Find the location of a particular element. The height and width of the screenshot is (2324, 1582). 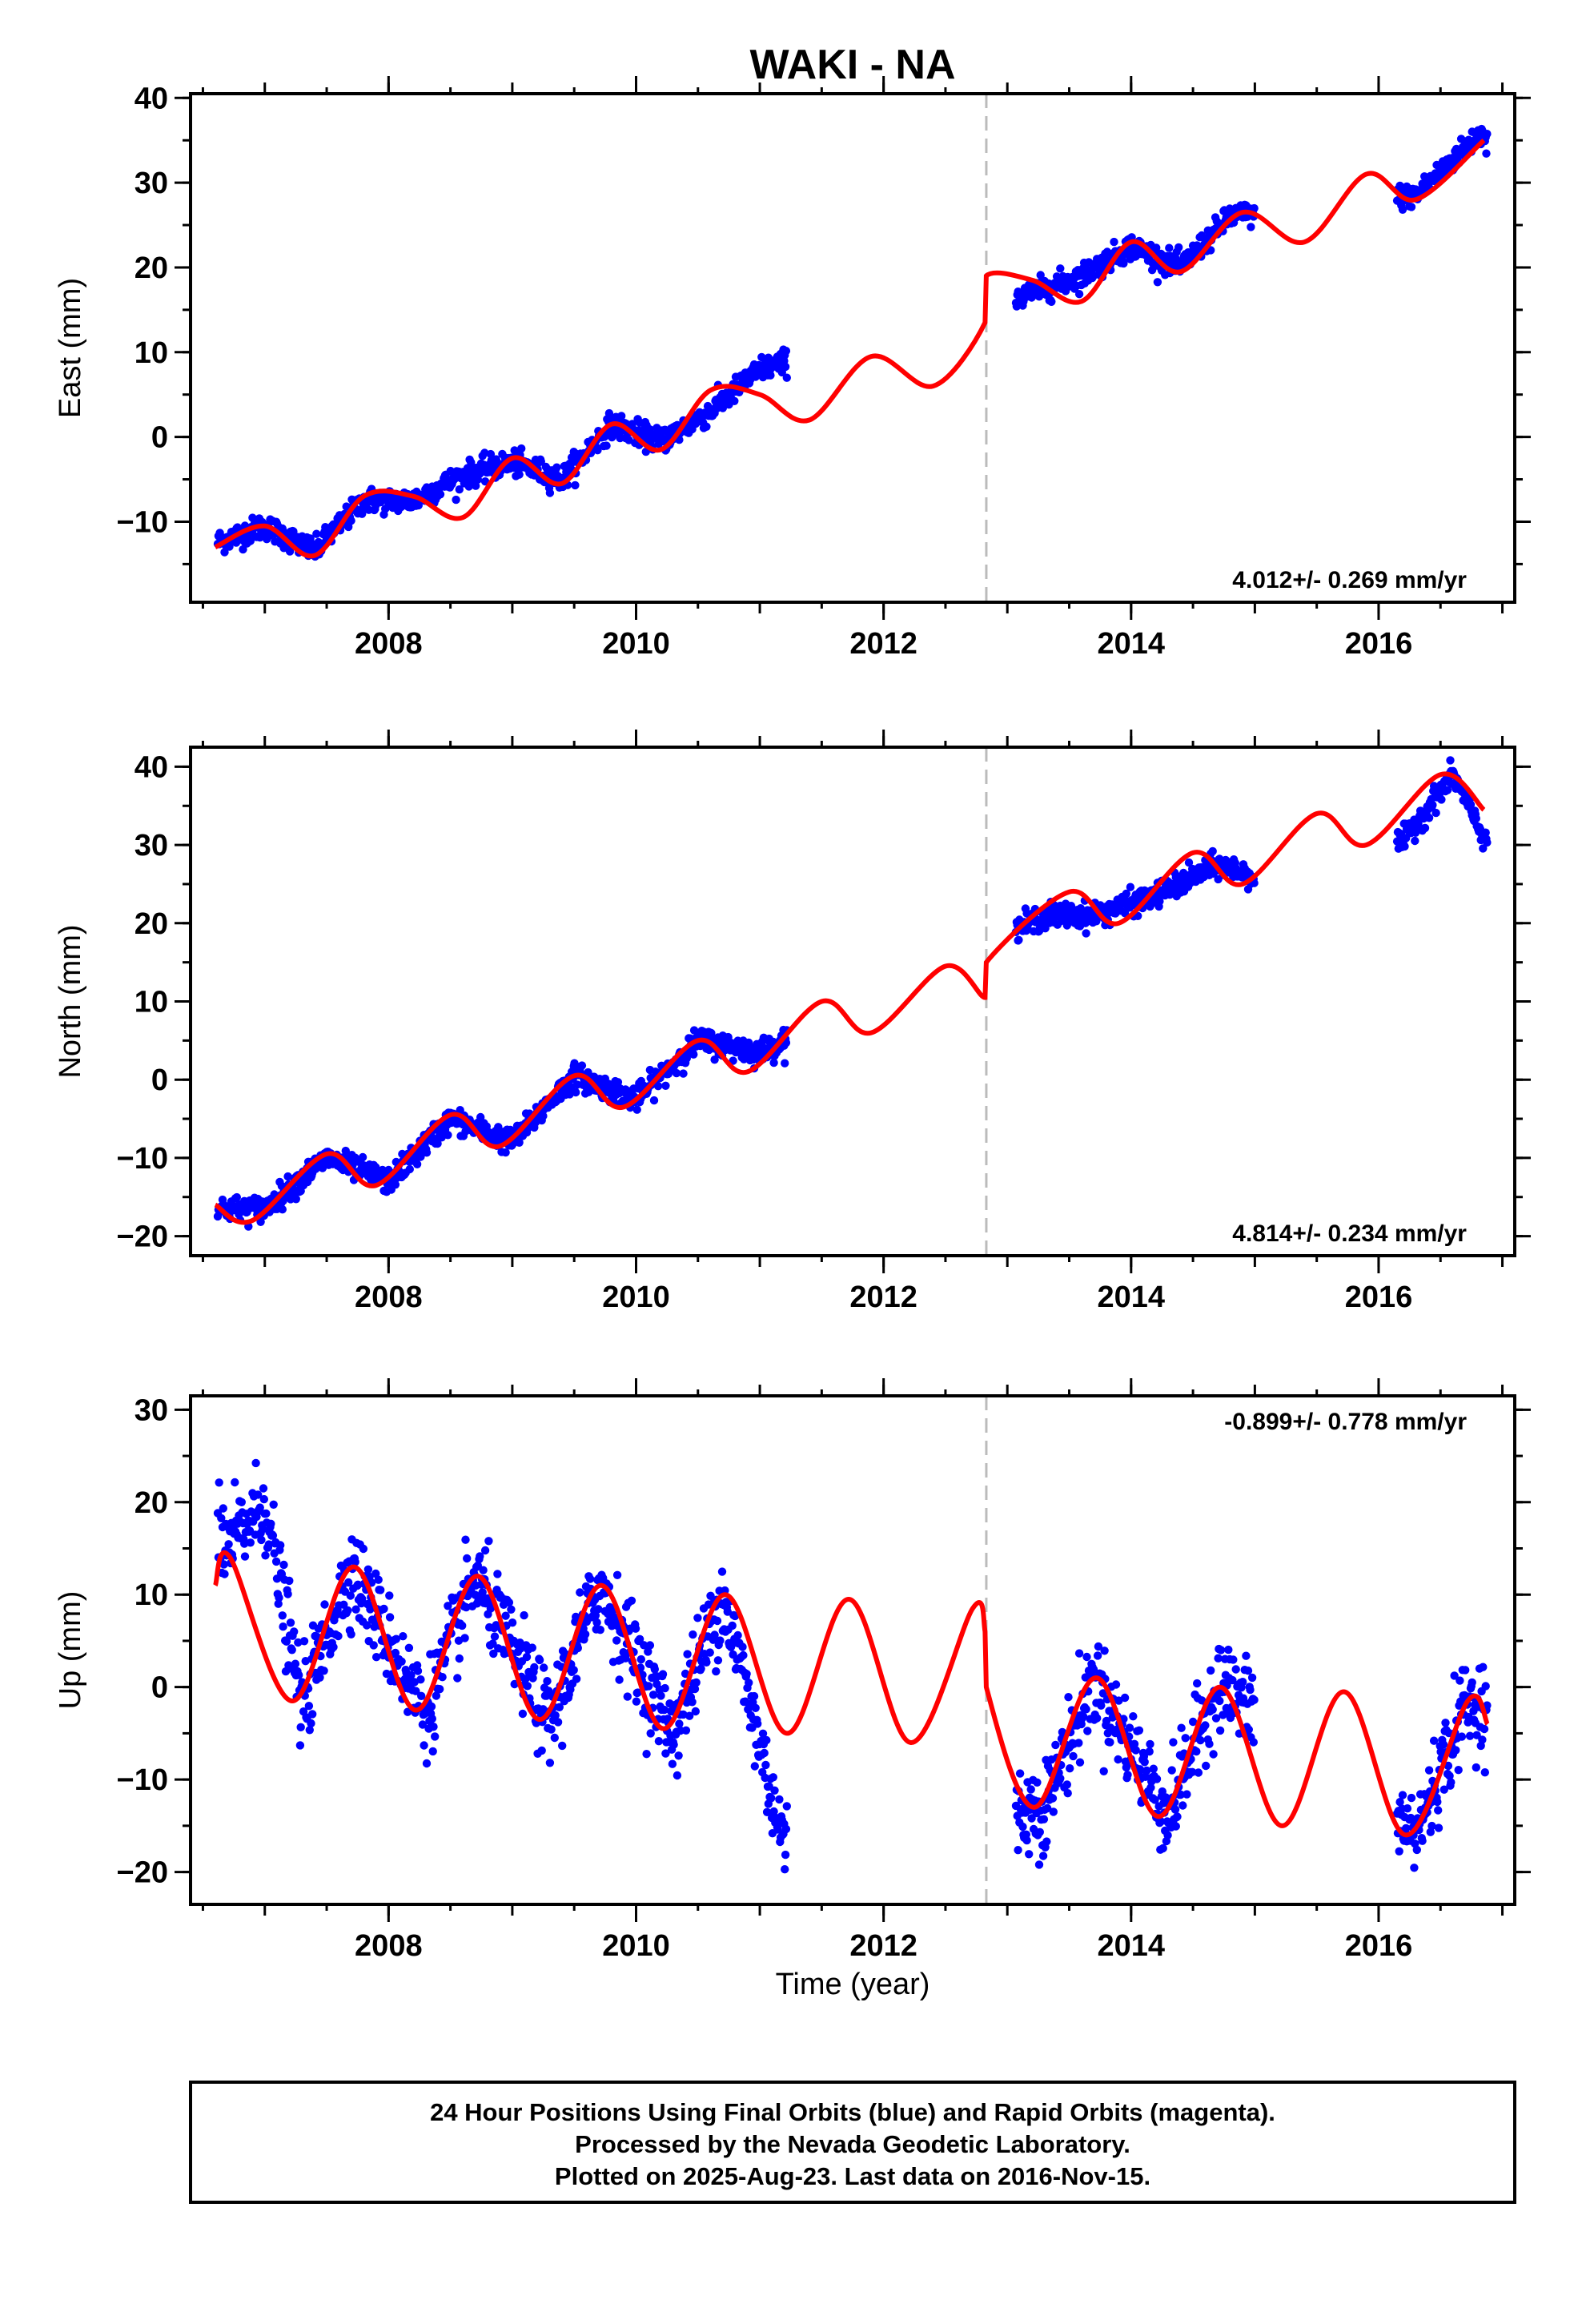

east-x-tick-label: 2008 is located at coordinates (389, 644).